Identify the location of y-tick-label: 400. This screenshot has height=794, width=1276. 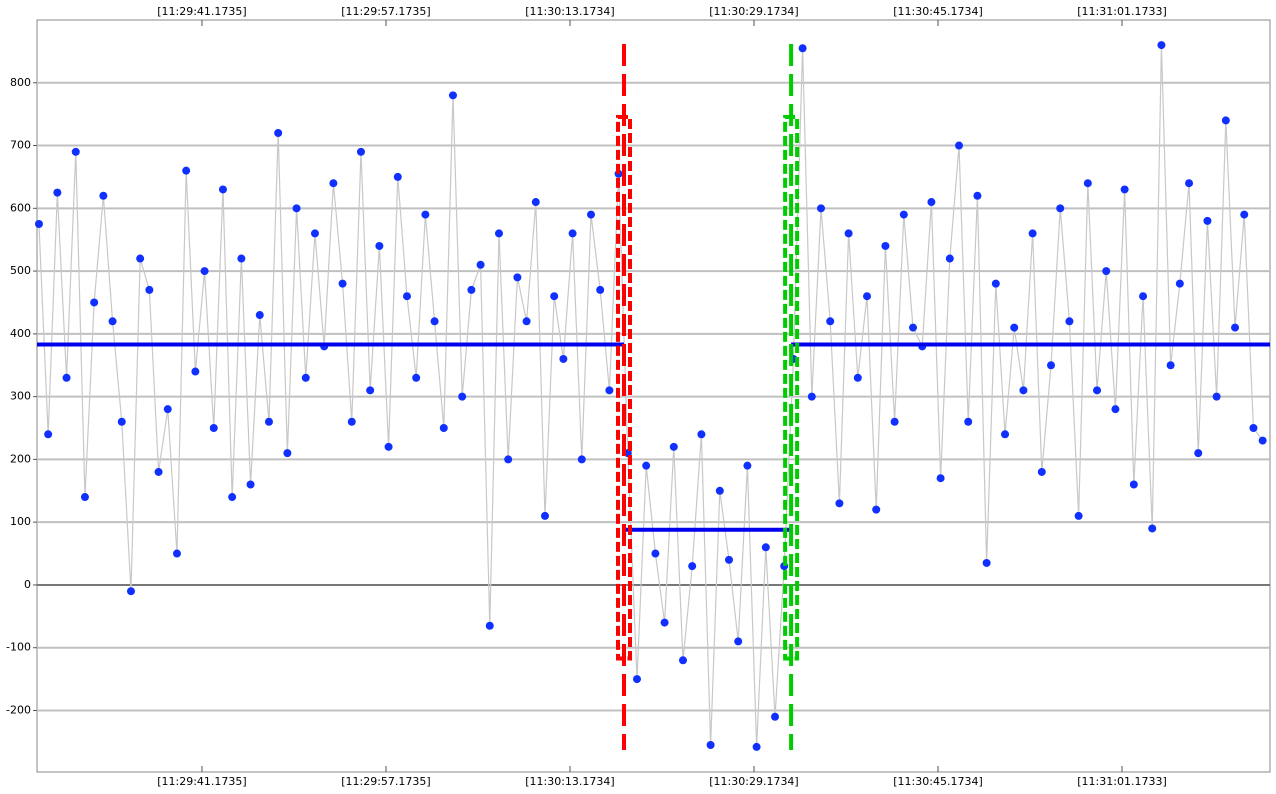
(20, 333).